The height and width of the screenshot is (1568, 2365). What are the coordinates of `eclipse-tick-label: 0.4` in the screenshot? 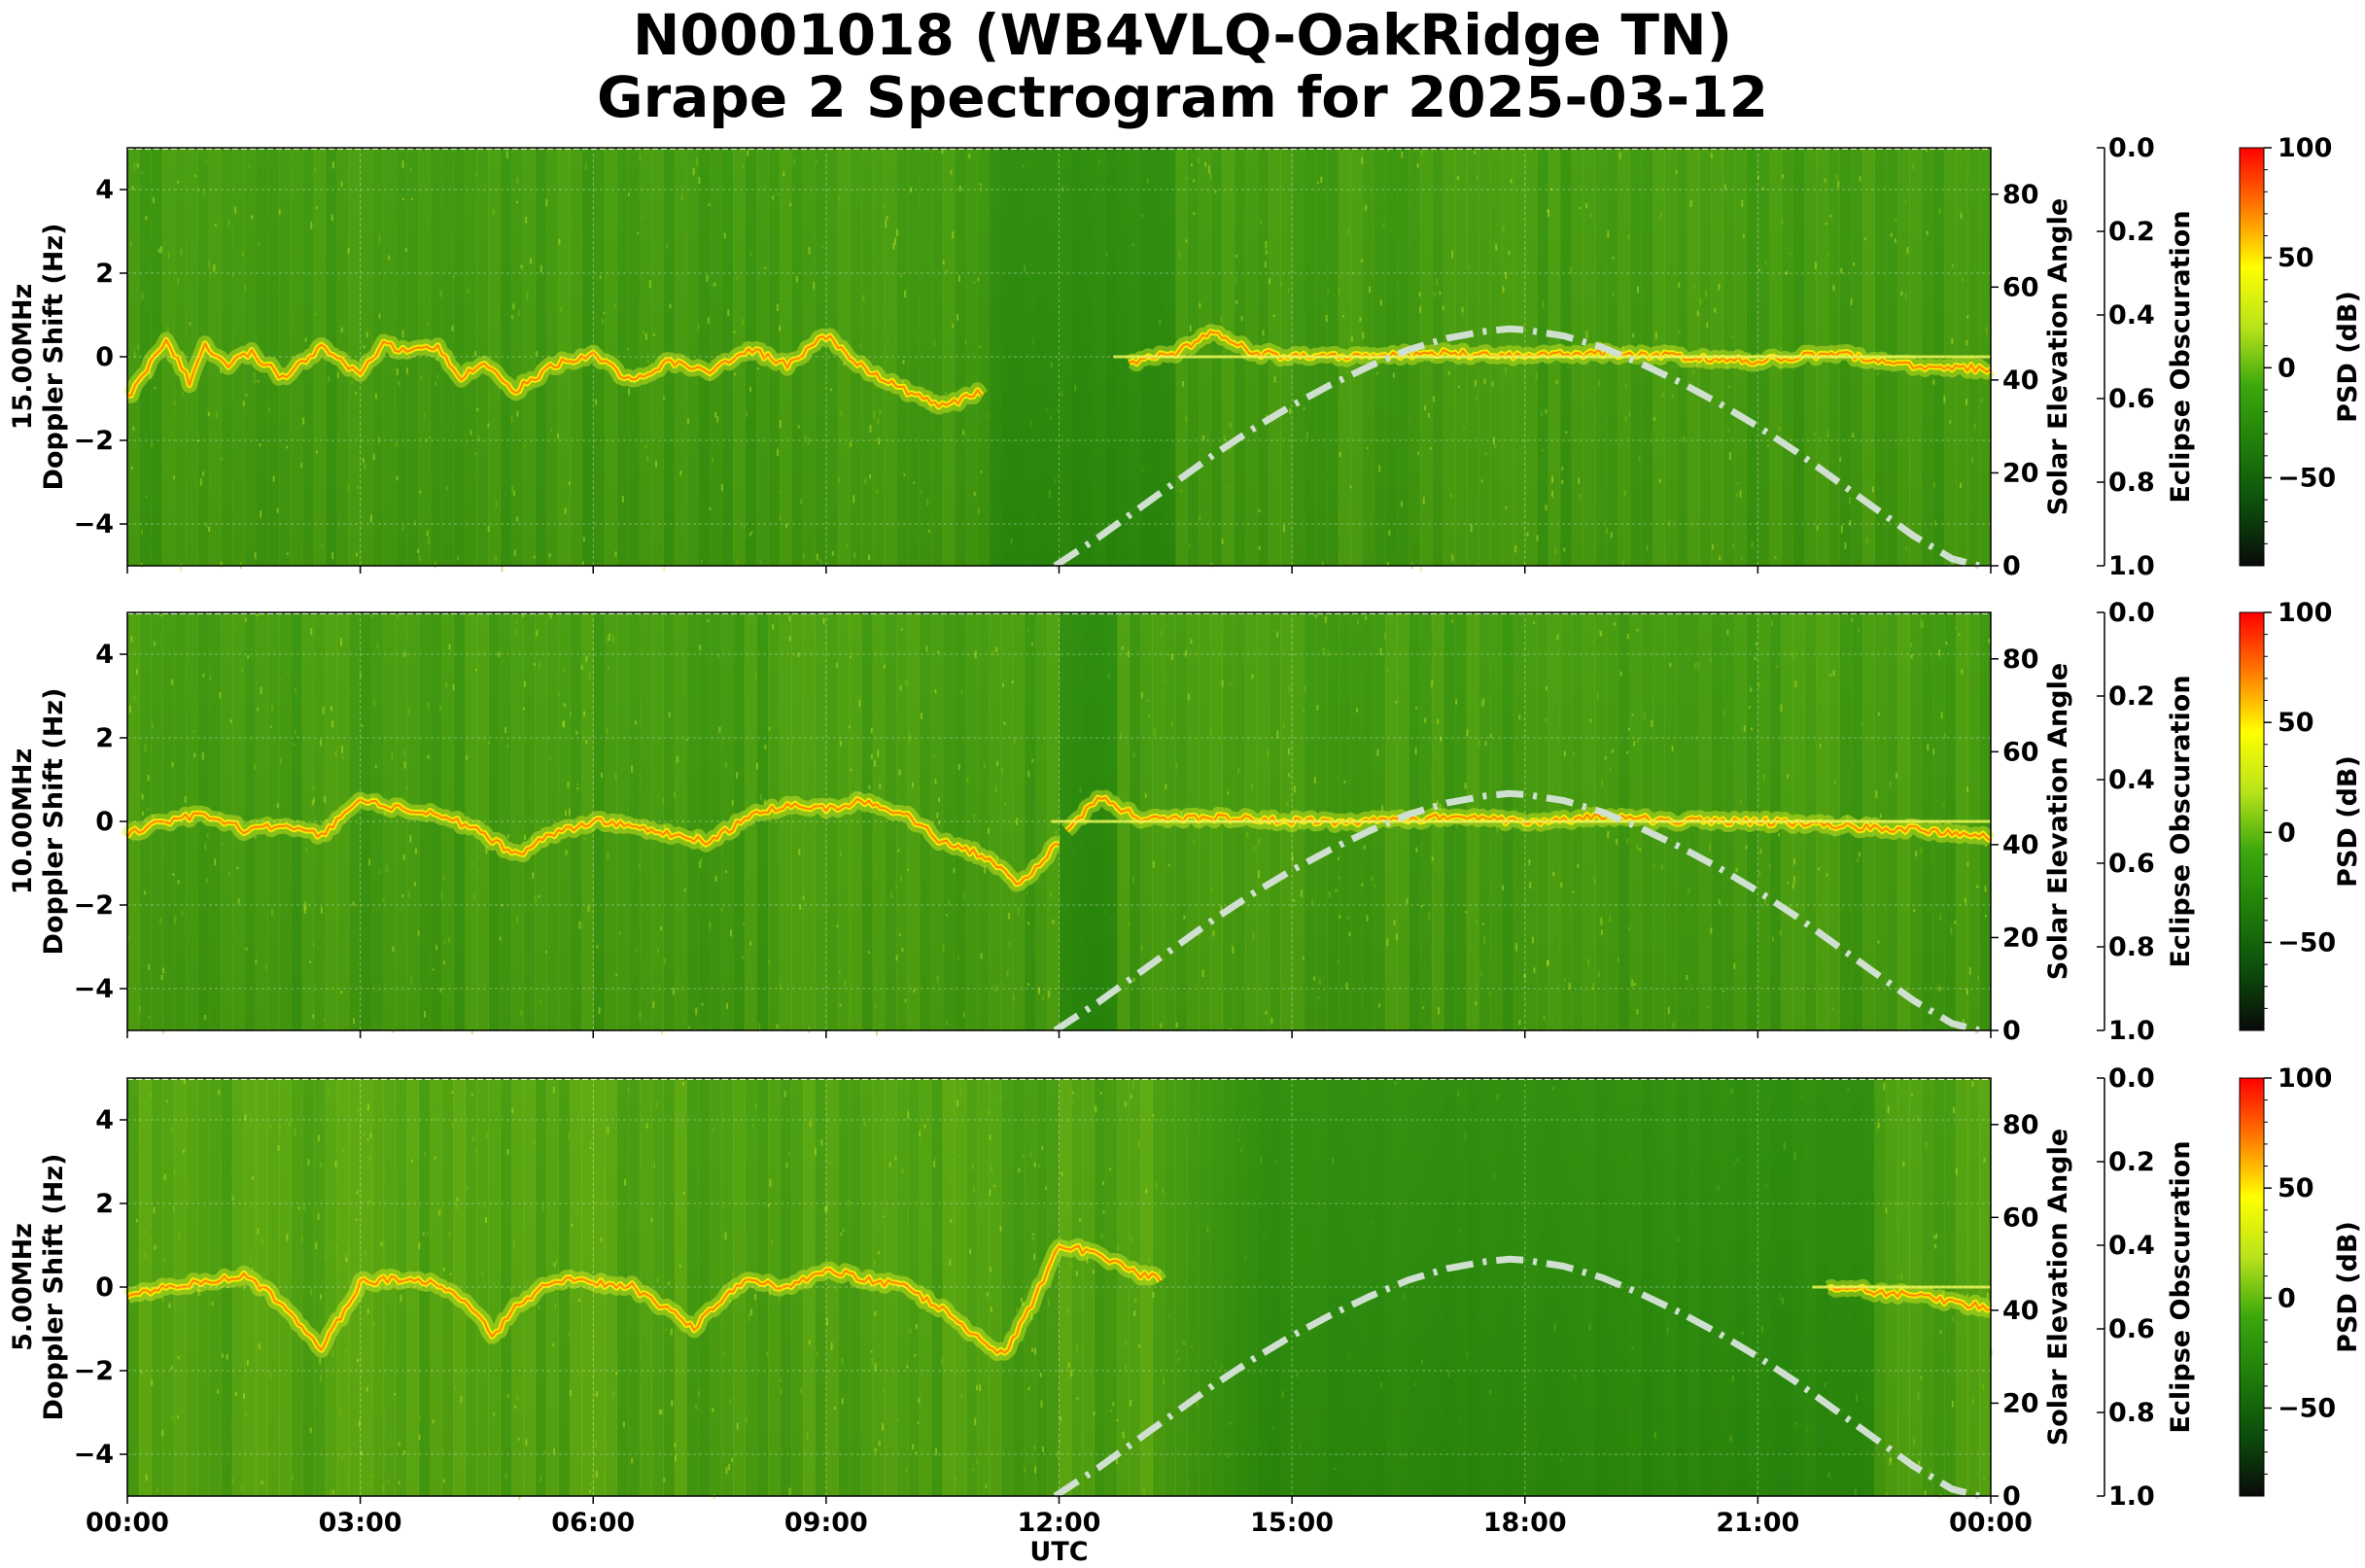 It's located at (2132, 780).